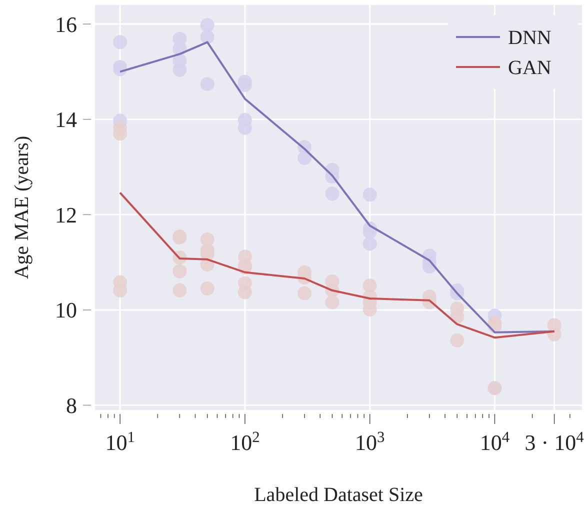 The image size is (587, 513). I want to click on x-tick-label: 10$^{3}$, so click(369, 441).